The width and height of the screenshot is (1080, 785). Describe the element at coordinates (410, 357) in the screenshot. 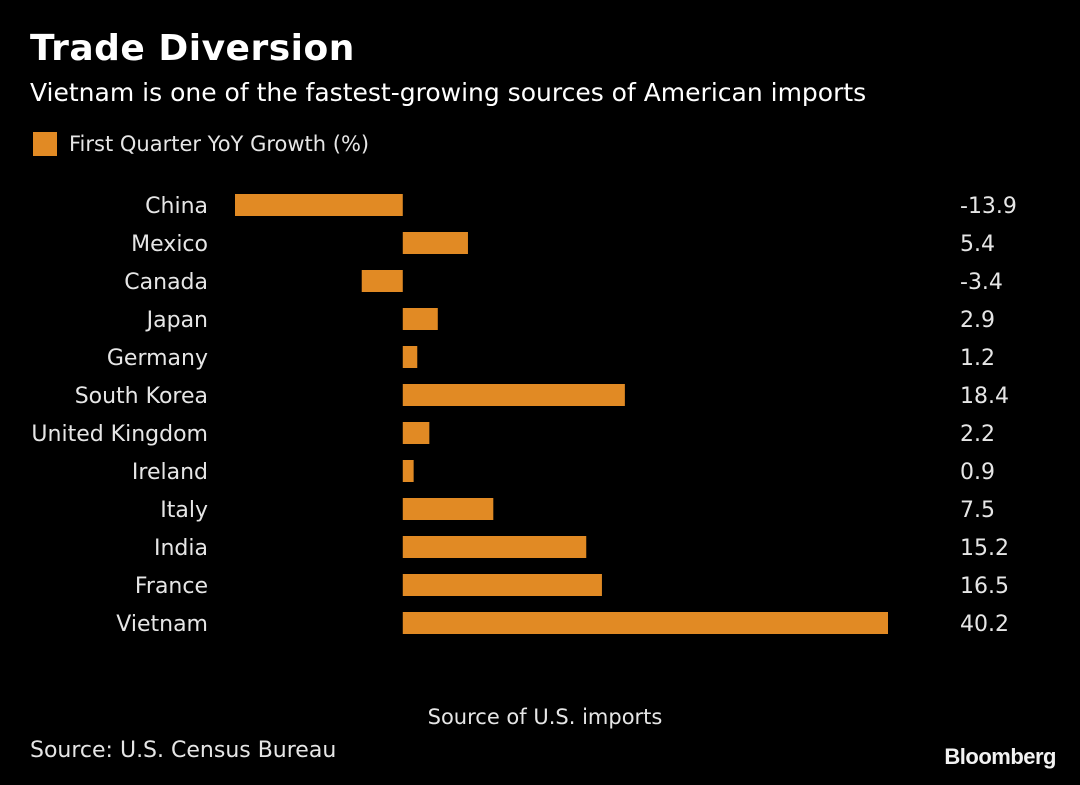

I see `bar-germany` at that location.